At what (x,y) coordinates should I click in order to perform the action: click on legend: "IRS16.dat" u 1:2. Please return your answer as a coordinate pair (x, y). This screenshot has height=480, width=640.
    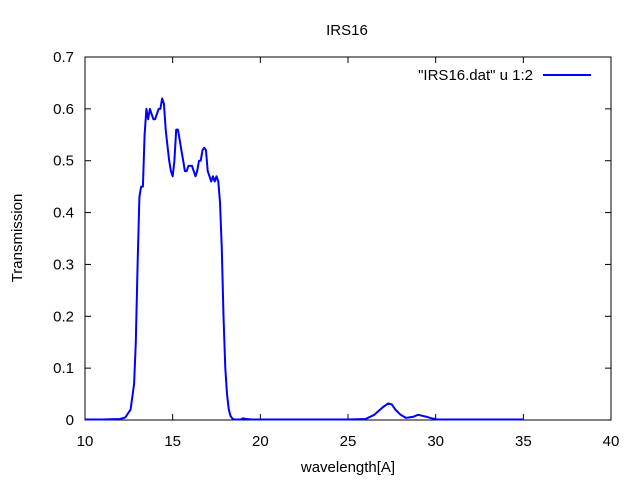
    Looking at the image, I should click on (504, 75).